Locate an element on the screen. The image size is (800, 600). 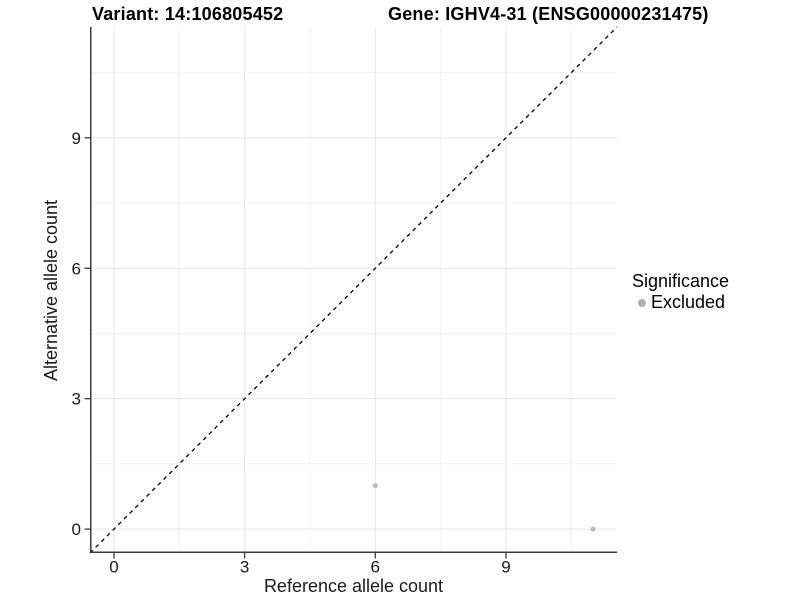
legend-item-excluded: Excluded is located at coordinates (680, 302).